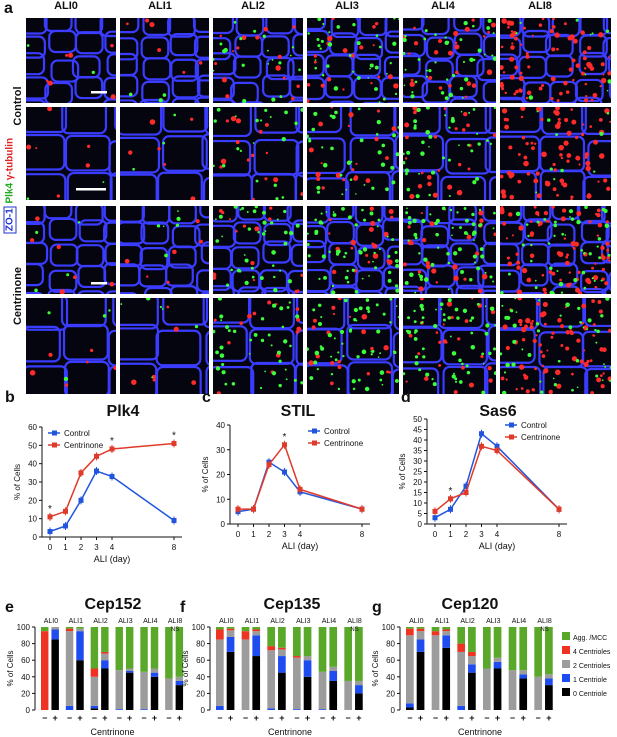 This screenshot has width=617, height=737. What do you see at coordinates (497, 475) in the screenshot?
I see `series-line` at bounding box center [497, 475].